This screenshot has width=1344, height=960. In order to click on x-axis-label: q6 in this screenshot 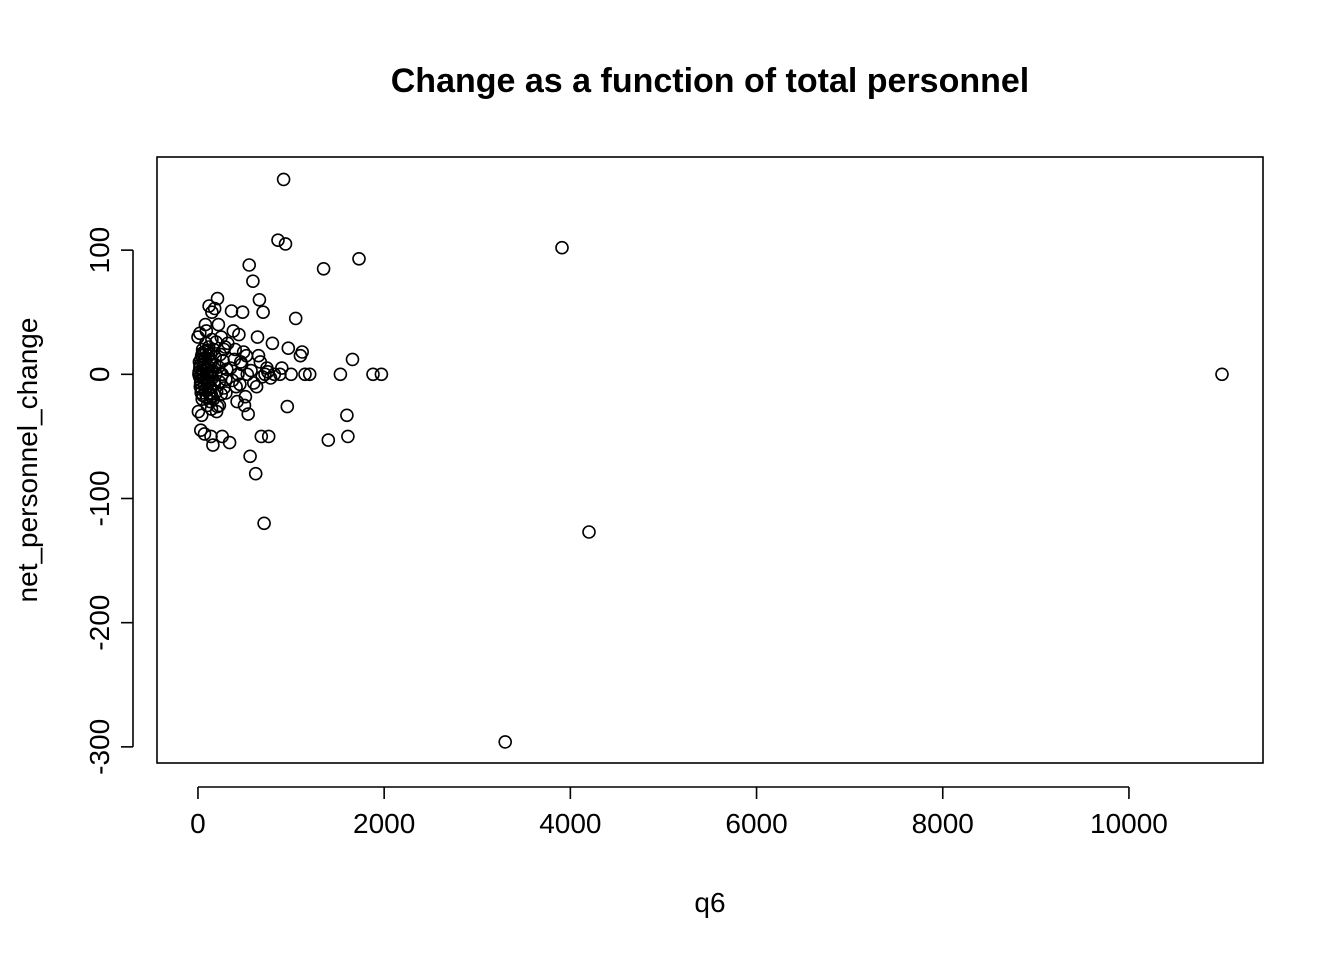, I will do `click(709, 902)`.